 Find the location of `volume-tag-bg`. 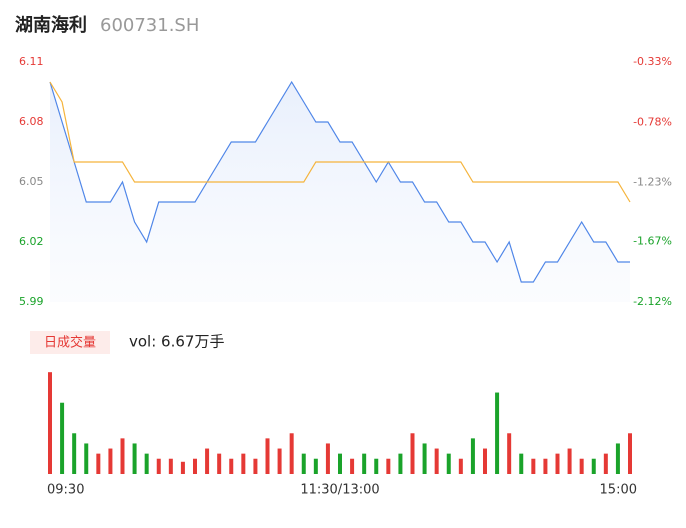

volume-tag-bg is located at coordinates (70, 342).